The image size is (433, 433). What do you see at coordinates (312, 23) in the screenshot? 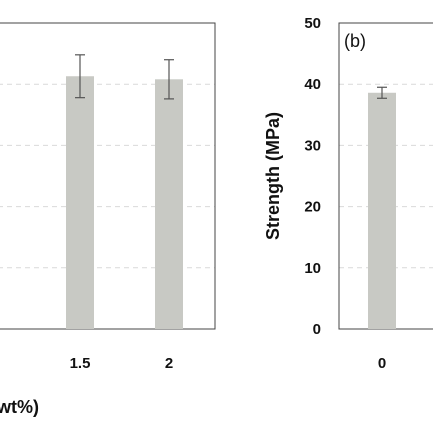
I see `panel-b-y-tick-label: 50` at bounding box center [312, 23].